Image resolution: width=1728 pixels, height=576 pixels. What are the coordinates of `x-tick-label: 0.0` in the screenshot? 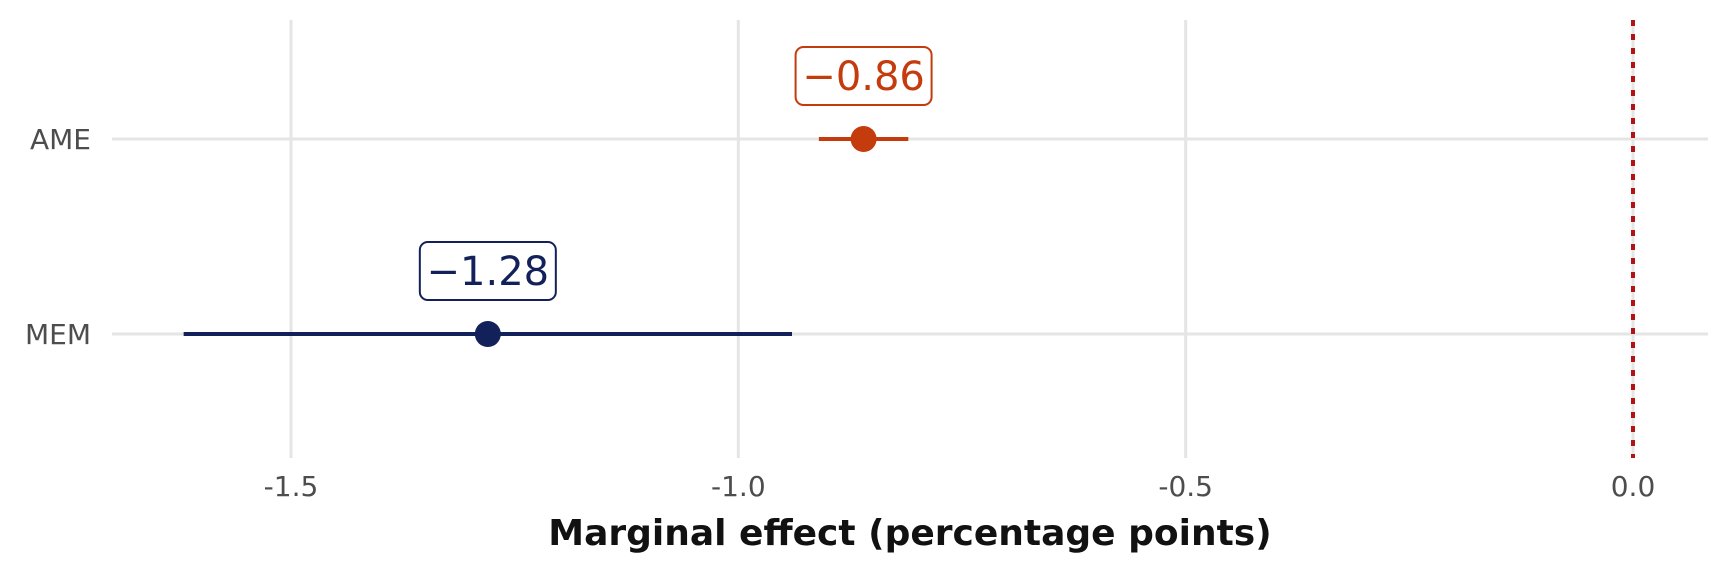 It's located at (1633, 486).